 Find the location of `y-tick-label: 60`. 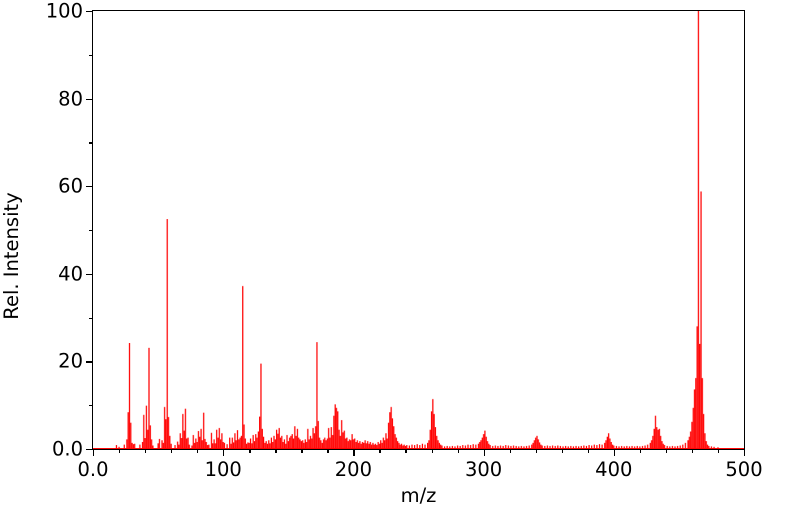

y-tick-label: 60 is located at coordinates (70, 186).